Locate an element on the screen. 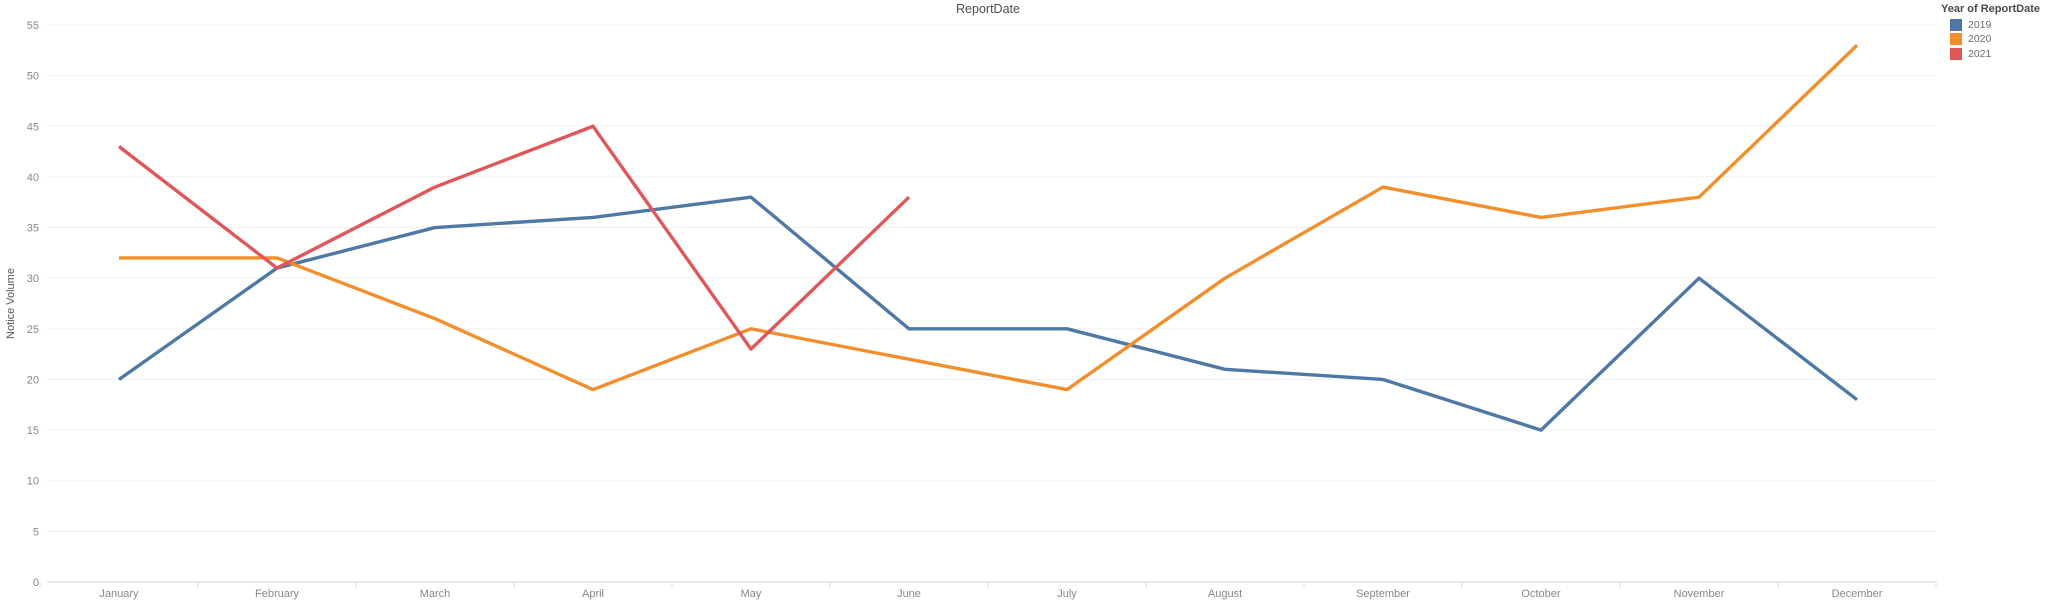 The image size is (2048, 601). y-tick-label: 5 is located at coordinates (36, 532).